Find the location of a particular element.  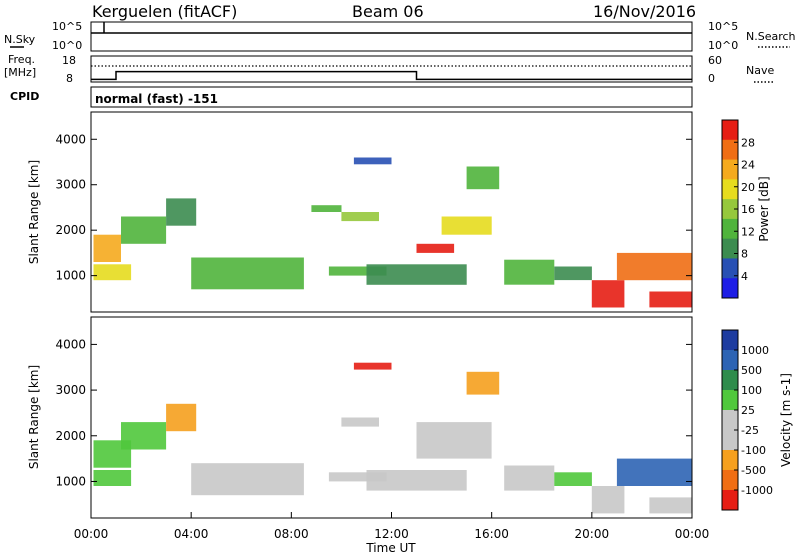

freq-tick-top: 18 is located at coordinates (69, 60).